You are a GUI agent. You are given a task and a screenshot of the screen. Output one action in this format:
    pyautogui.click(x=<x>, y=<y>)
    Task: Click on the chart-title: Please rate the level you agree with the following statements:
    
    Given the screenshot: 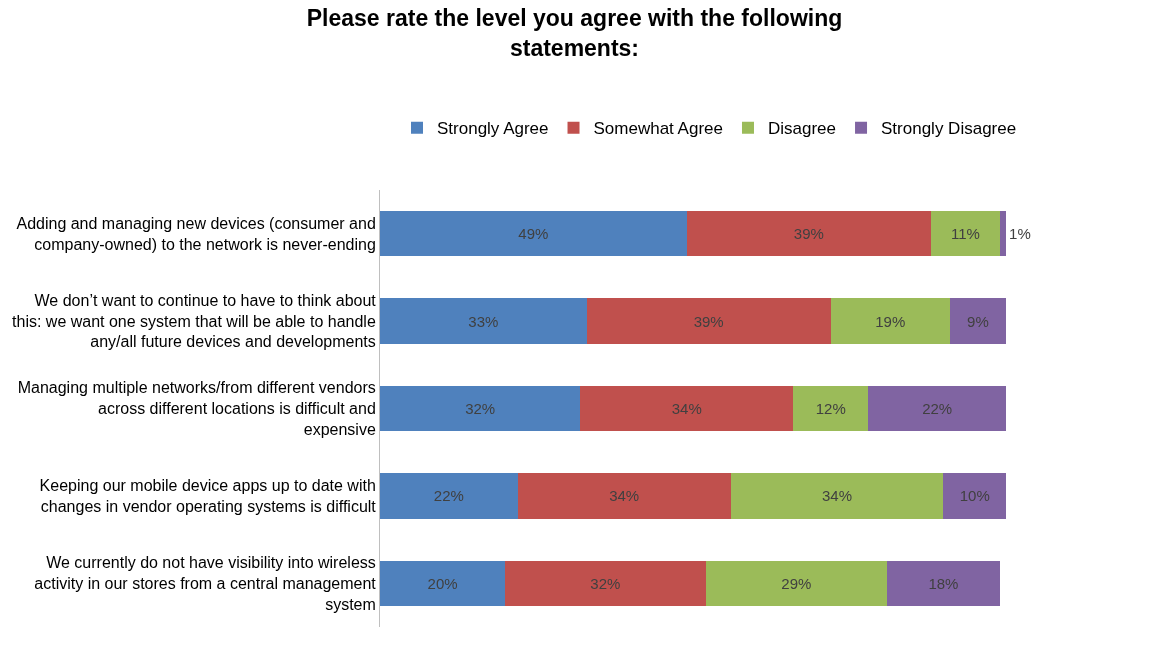 What is the action you would take?
    pyautogui.click(x=574, y=33)
    